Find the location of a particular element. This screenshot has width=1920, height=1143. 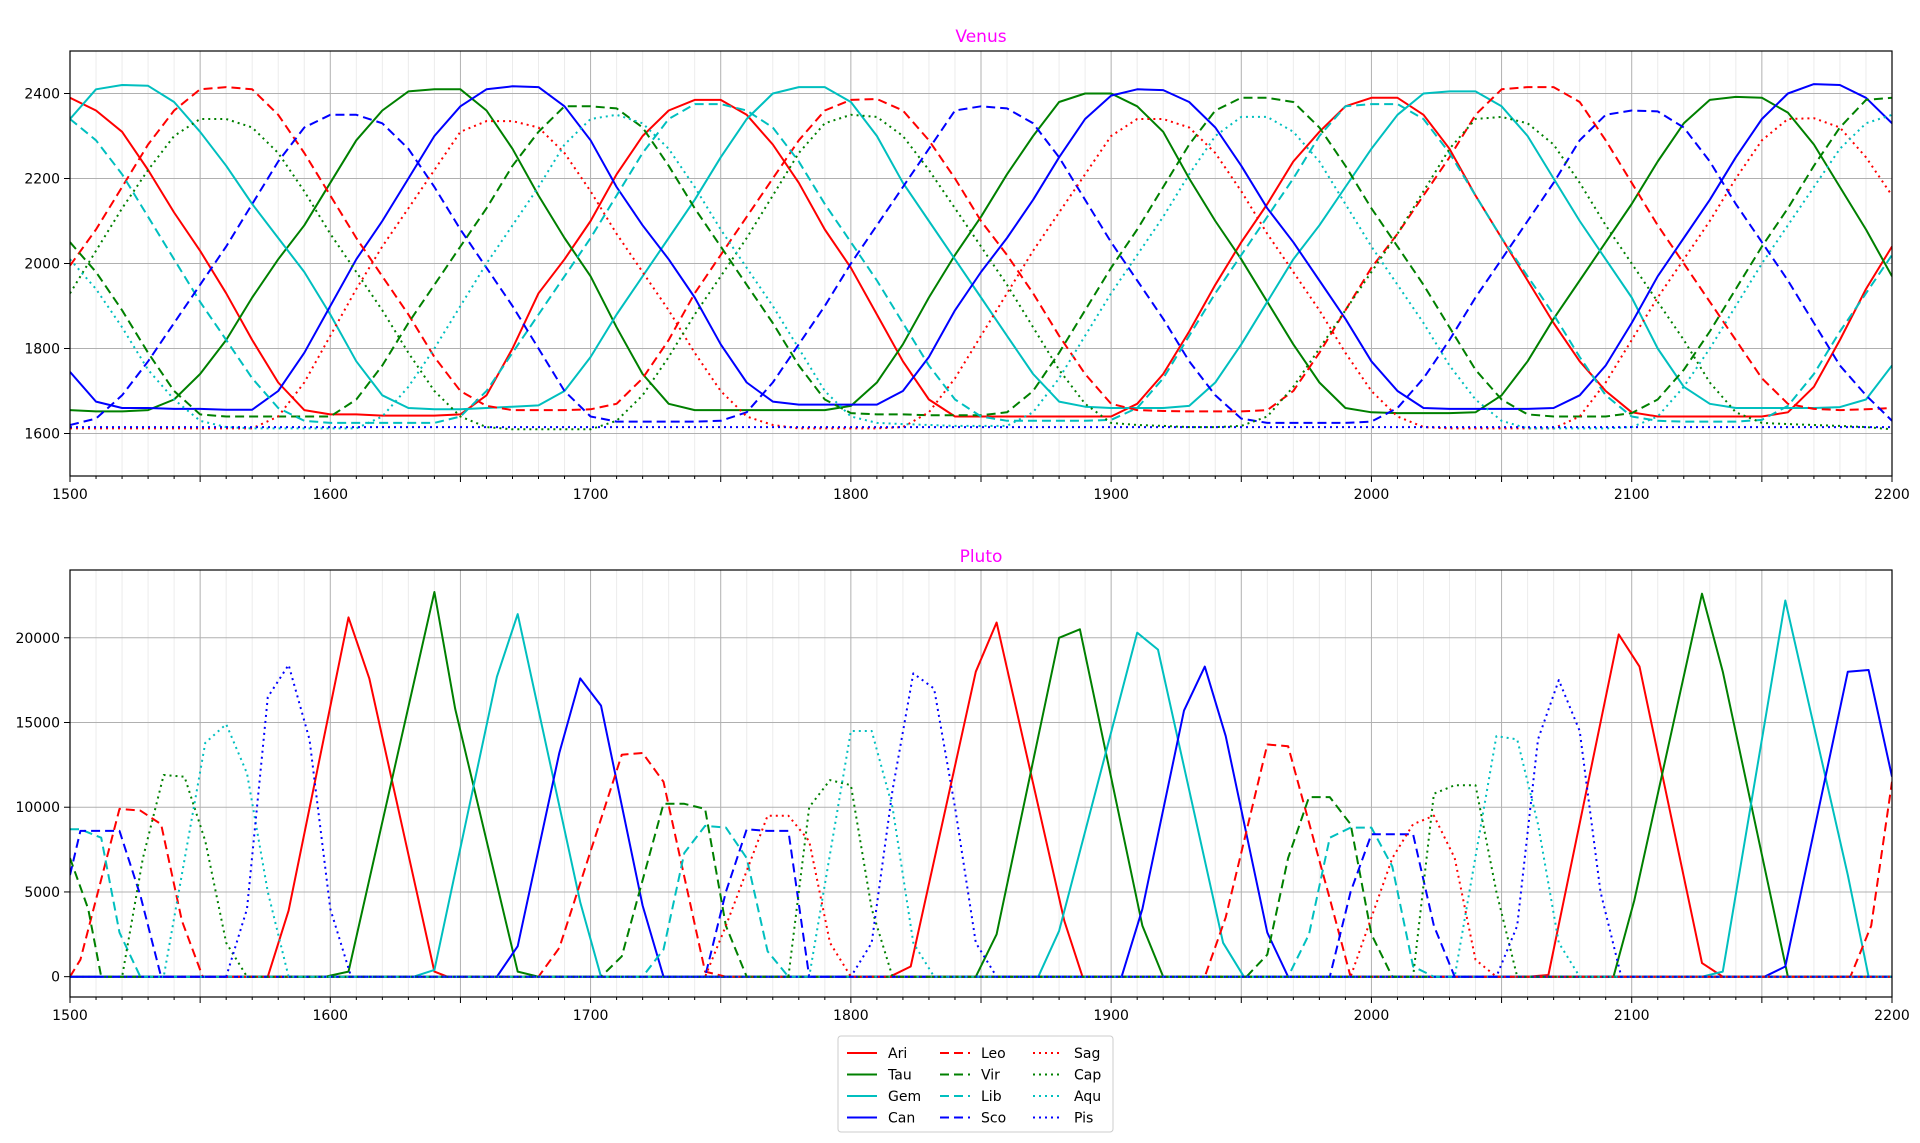

legend-label: Vir is located at coordinates (990, 1076).